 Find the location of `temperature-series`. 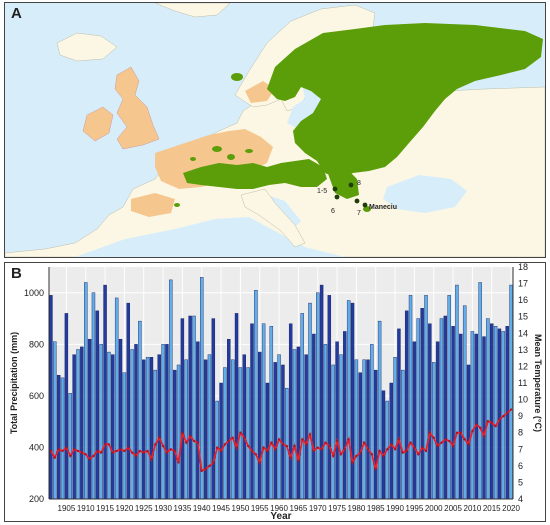

temperature-series is located at coordinates (281, 440).